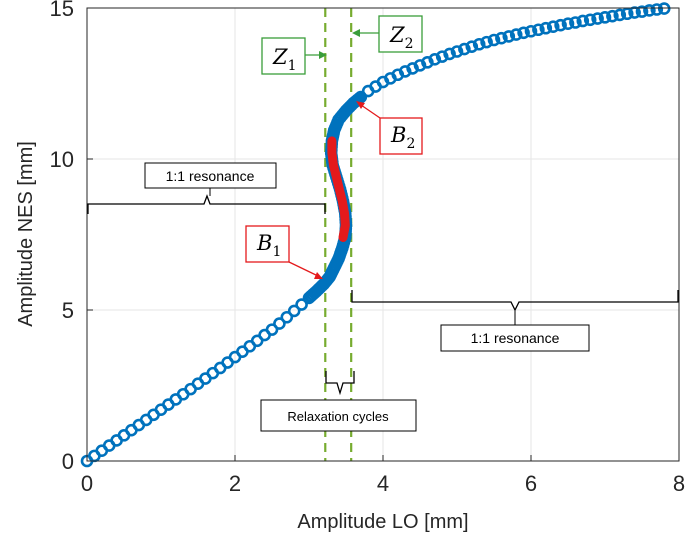 Image resolution: width=685 pixels, height=541 pixels. Describe the element at coordinates (401, 37) in the screenshot. I see `svg-text: Z2` at that location.